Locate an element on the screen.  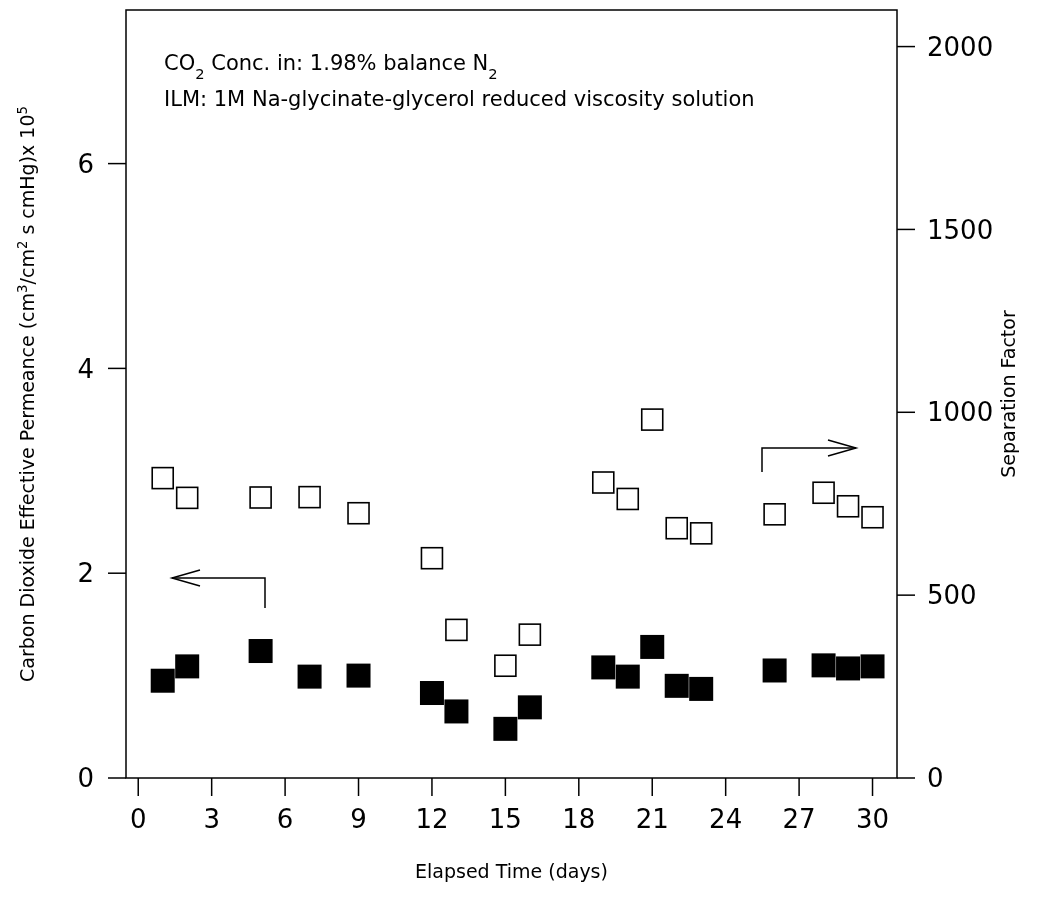
x-tick-label: 6 is located at coordinates (285, 819).